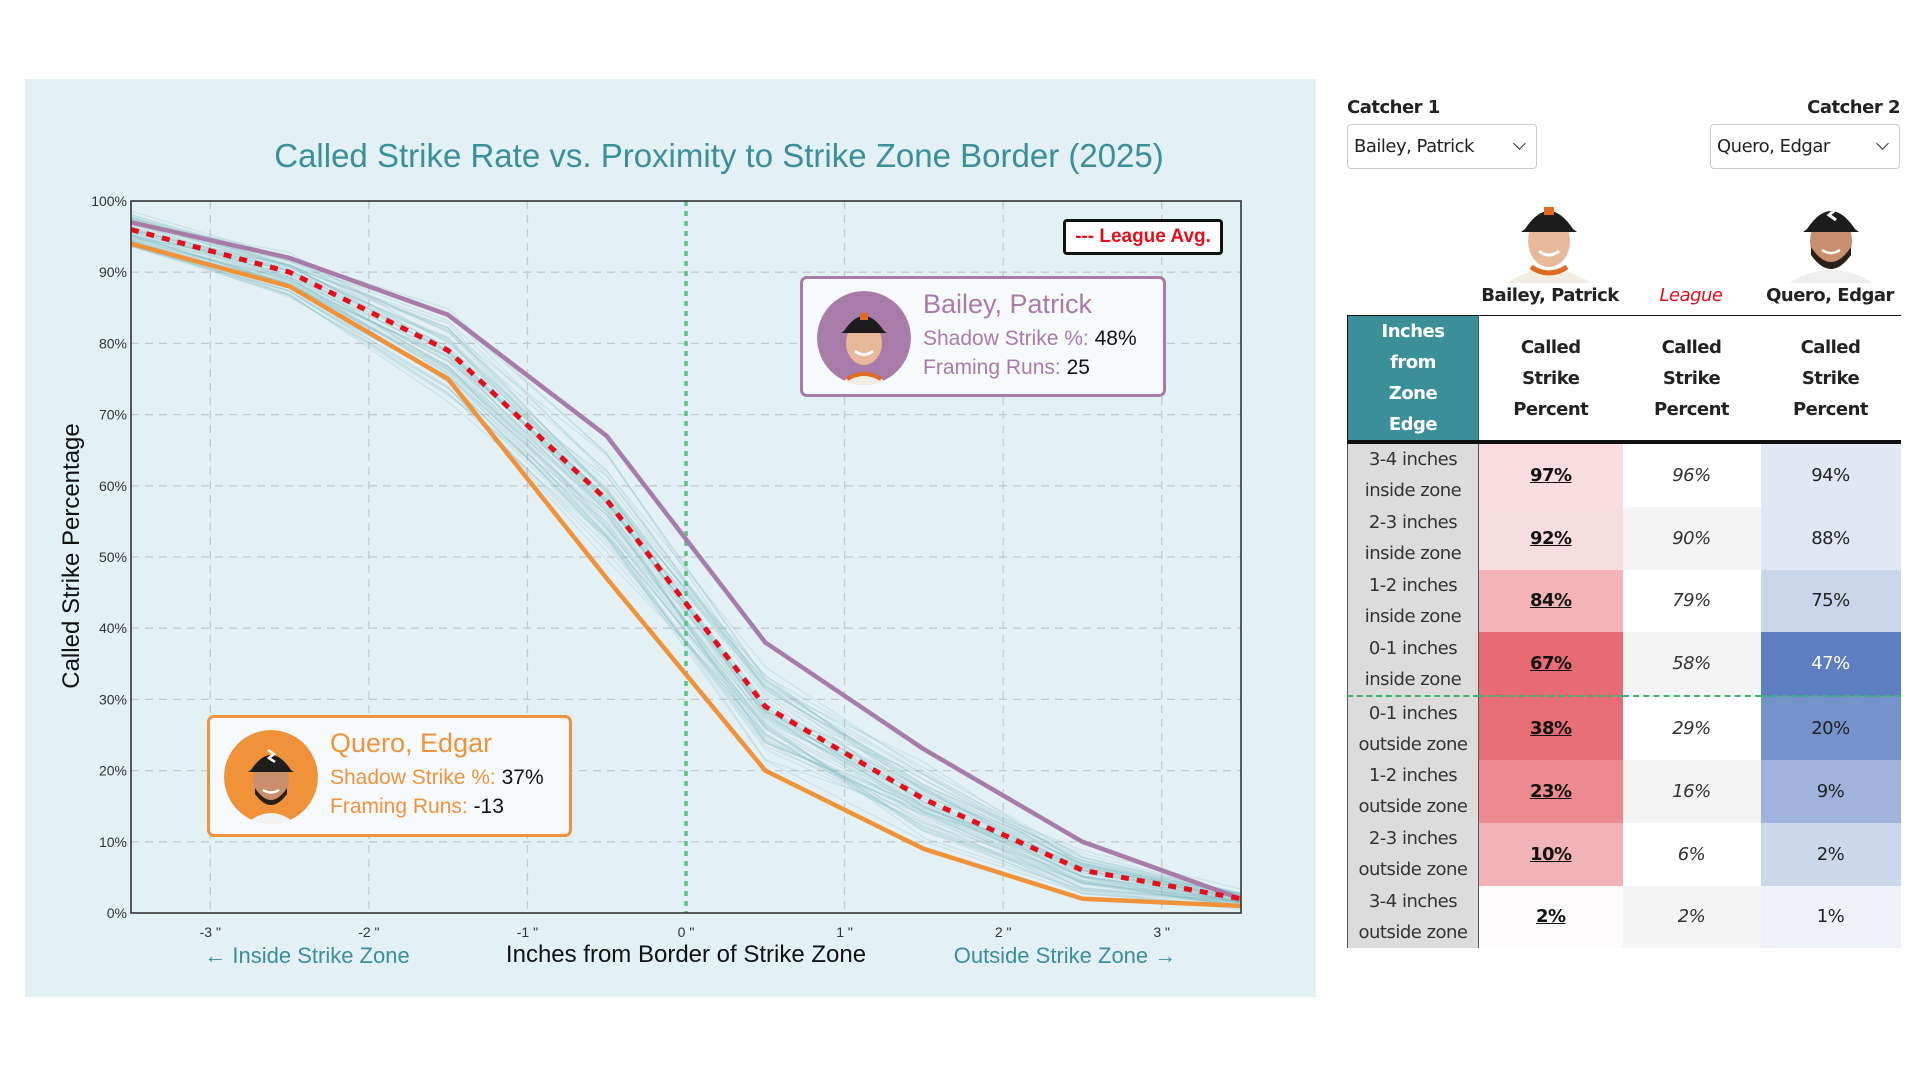 This screenshot has width=1920, height=1080. Describe the element at coordinates (1413, 648) in the screenshot. I see `row-label-line1: 0-1 inches` at that location.